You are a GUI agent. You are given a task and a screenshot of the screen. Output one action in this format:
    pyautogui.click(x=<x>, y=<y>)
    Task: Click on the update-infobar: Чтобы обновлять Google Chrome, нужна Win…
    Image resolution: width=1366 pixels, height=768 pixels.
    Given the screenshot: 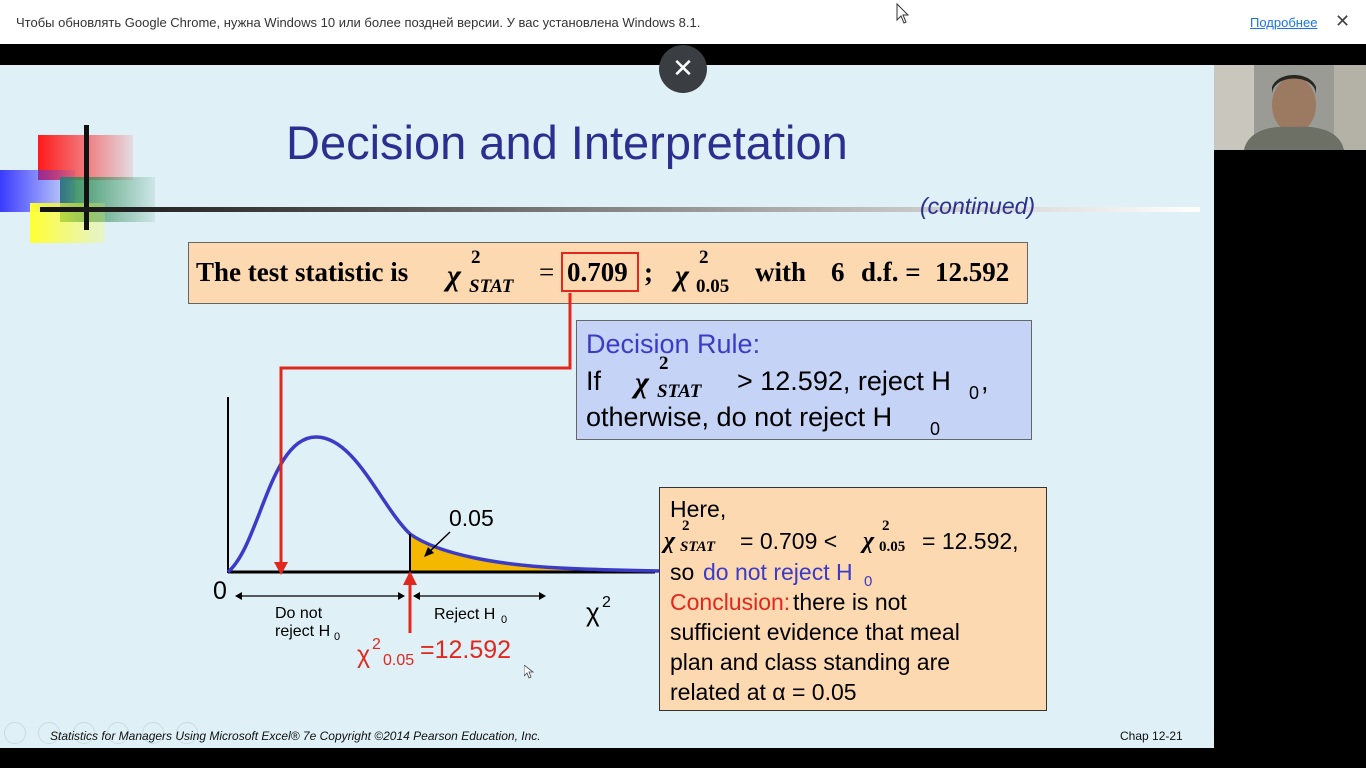 What is the action you would take?
    pyautogui.click(x=683, y=22)
    